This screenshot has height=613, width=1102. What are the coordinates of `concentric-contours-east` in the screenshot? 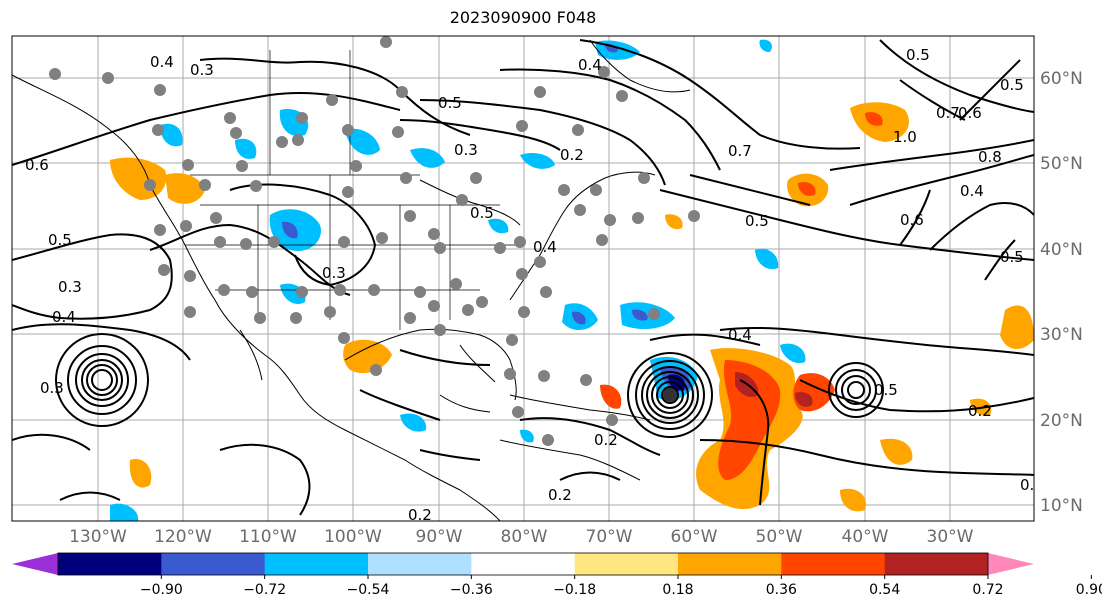 It's located at (856, 390).